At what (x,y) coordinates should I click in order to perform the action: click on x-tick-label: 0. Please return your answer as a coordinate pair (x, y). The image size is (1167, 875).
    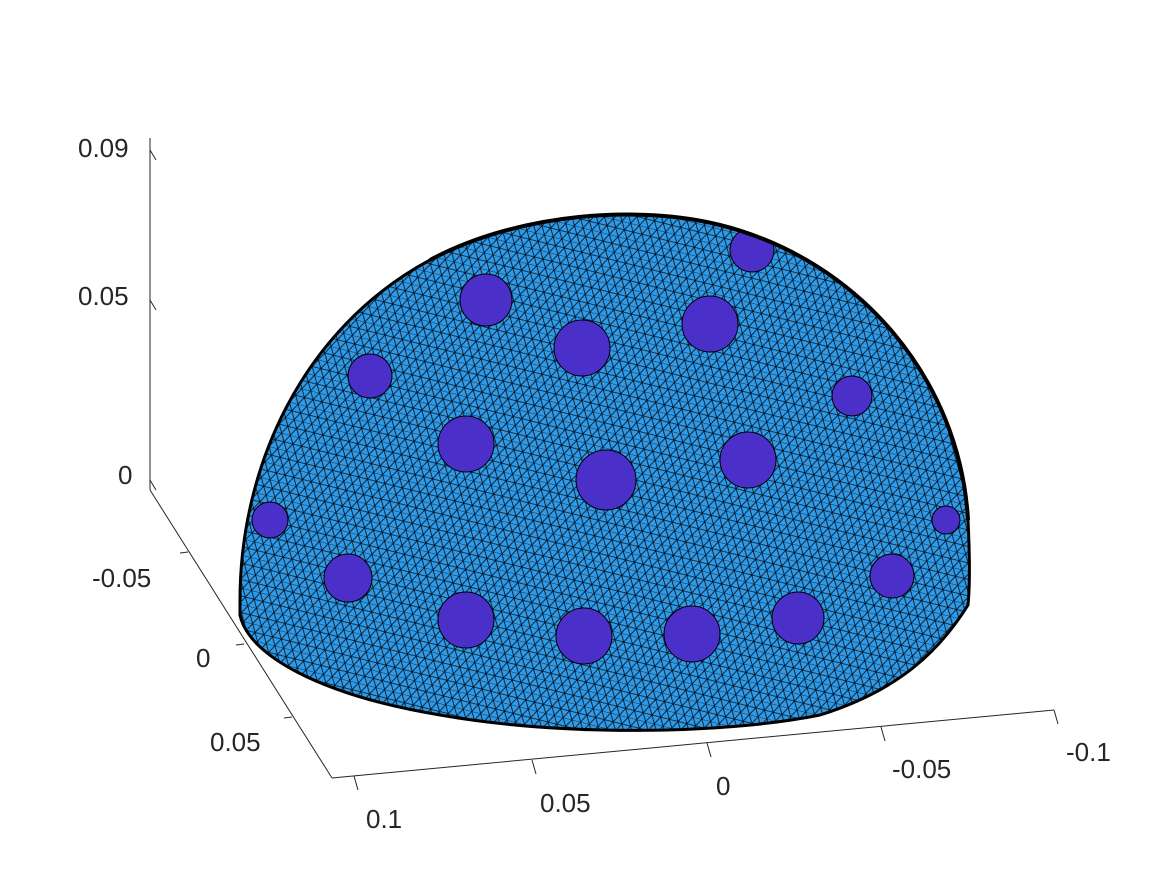
    Looking at the image, I should click on (723, 786).